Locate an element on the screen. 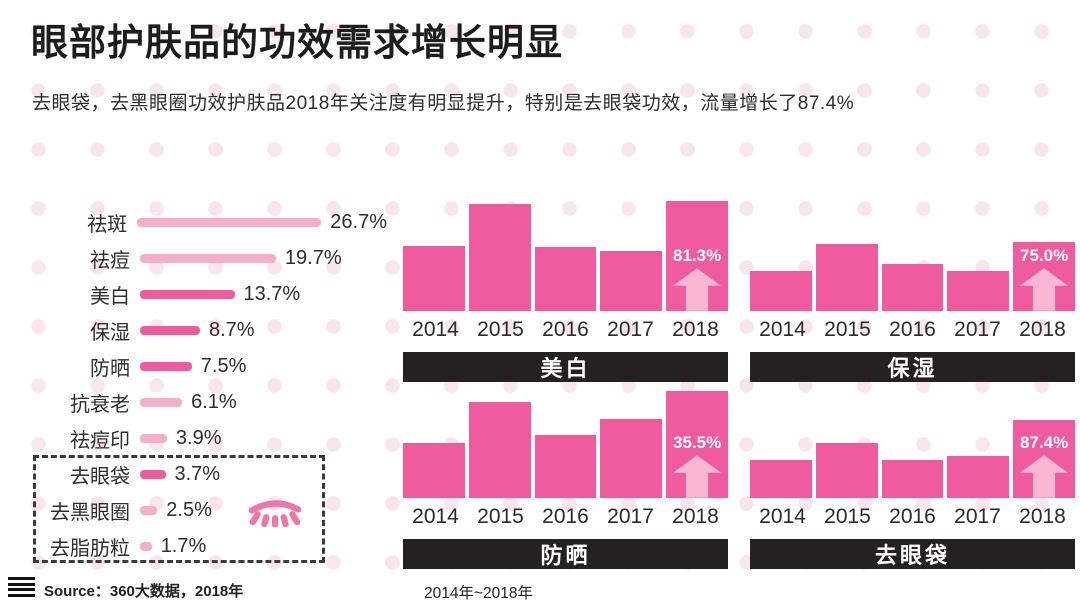  category-value: 3.9% is located at coordinates (198, 437).